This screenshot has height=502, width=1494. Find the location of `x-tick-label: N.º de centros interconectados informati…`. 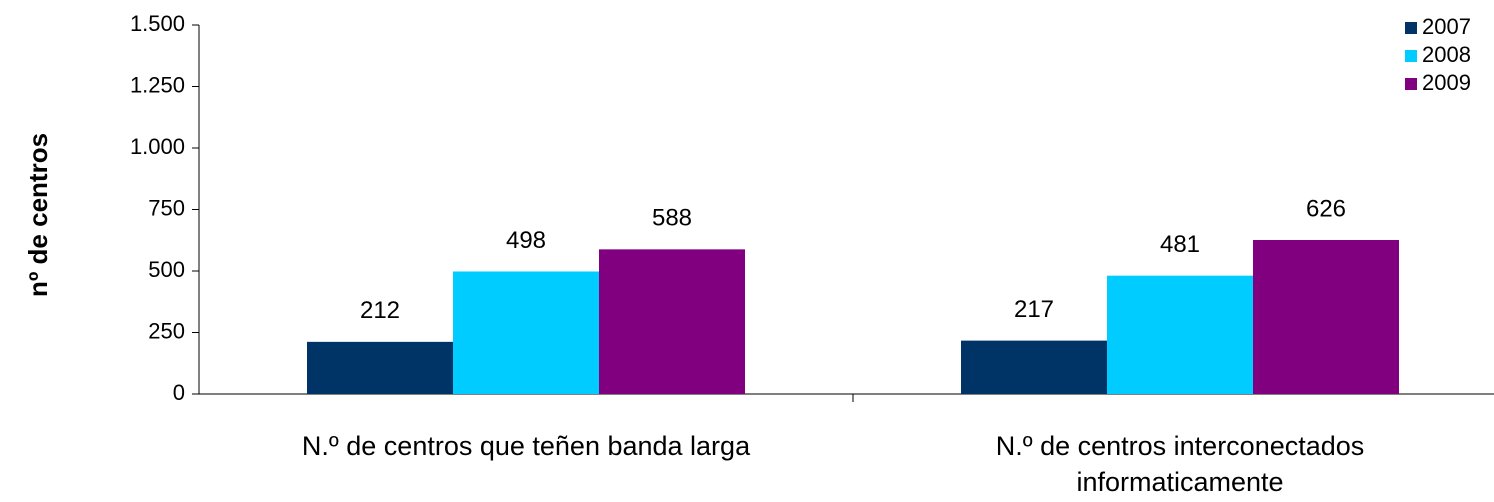

x-tick-label: N.º de centros interconectados informati… is located at coordinates (1180, 464).